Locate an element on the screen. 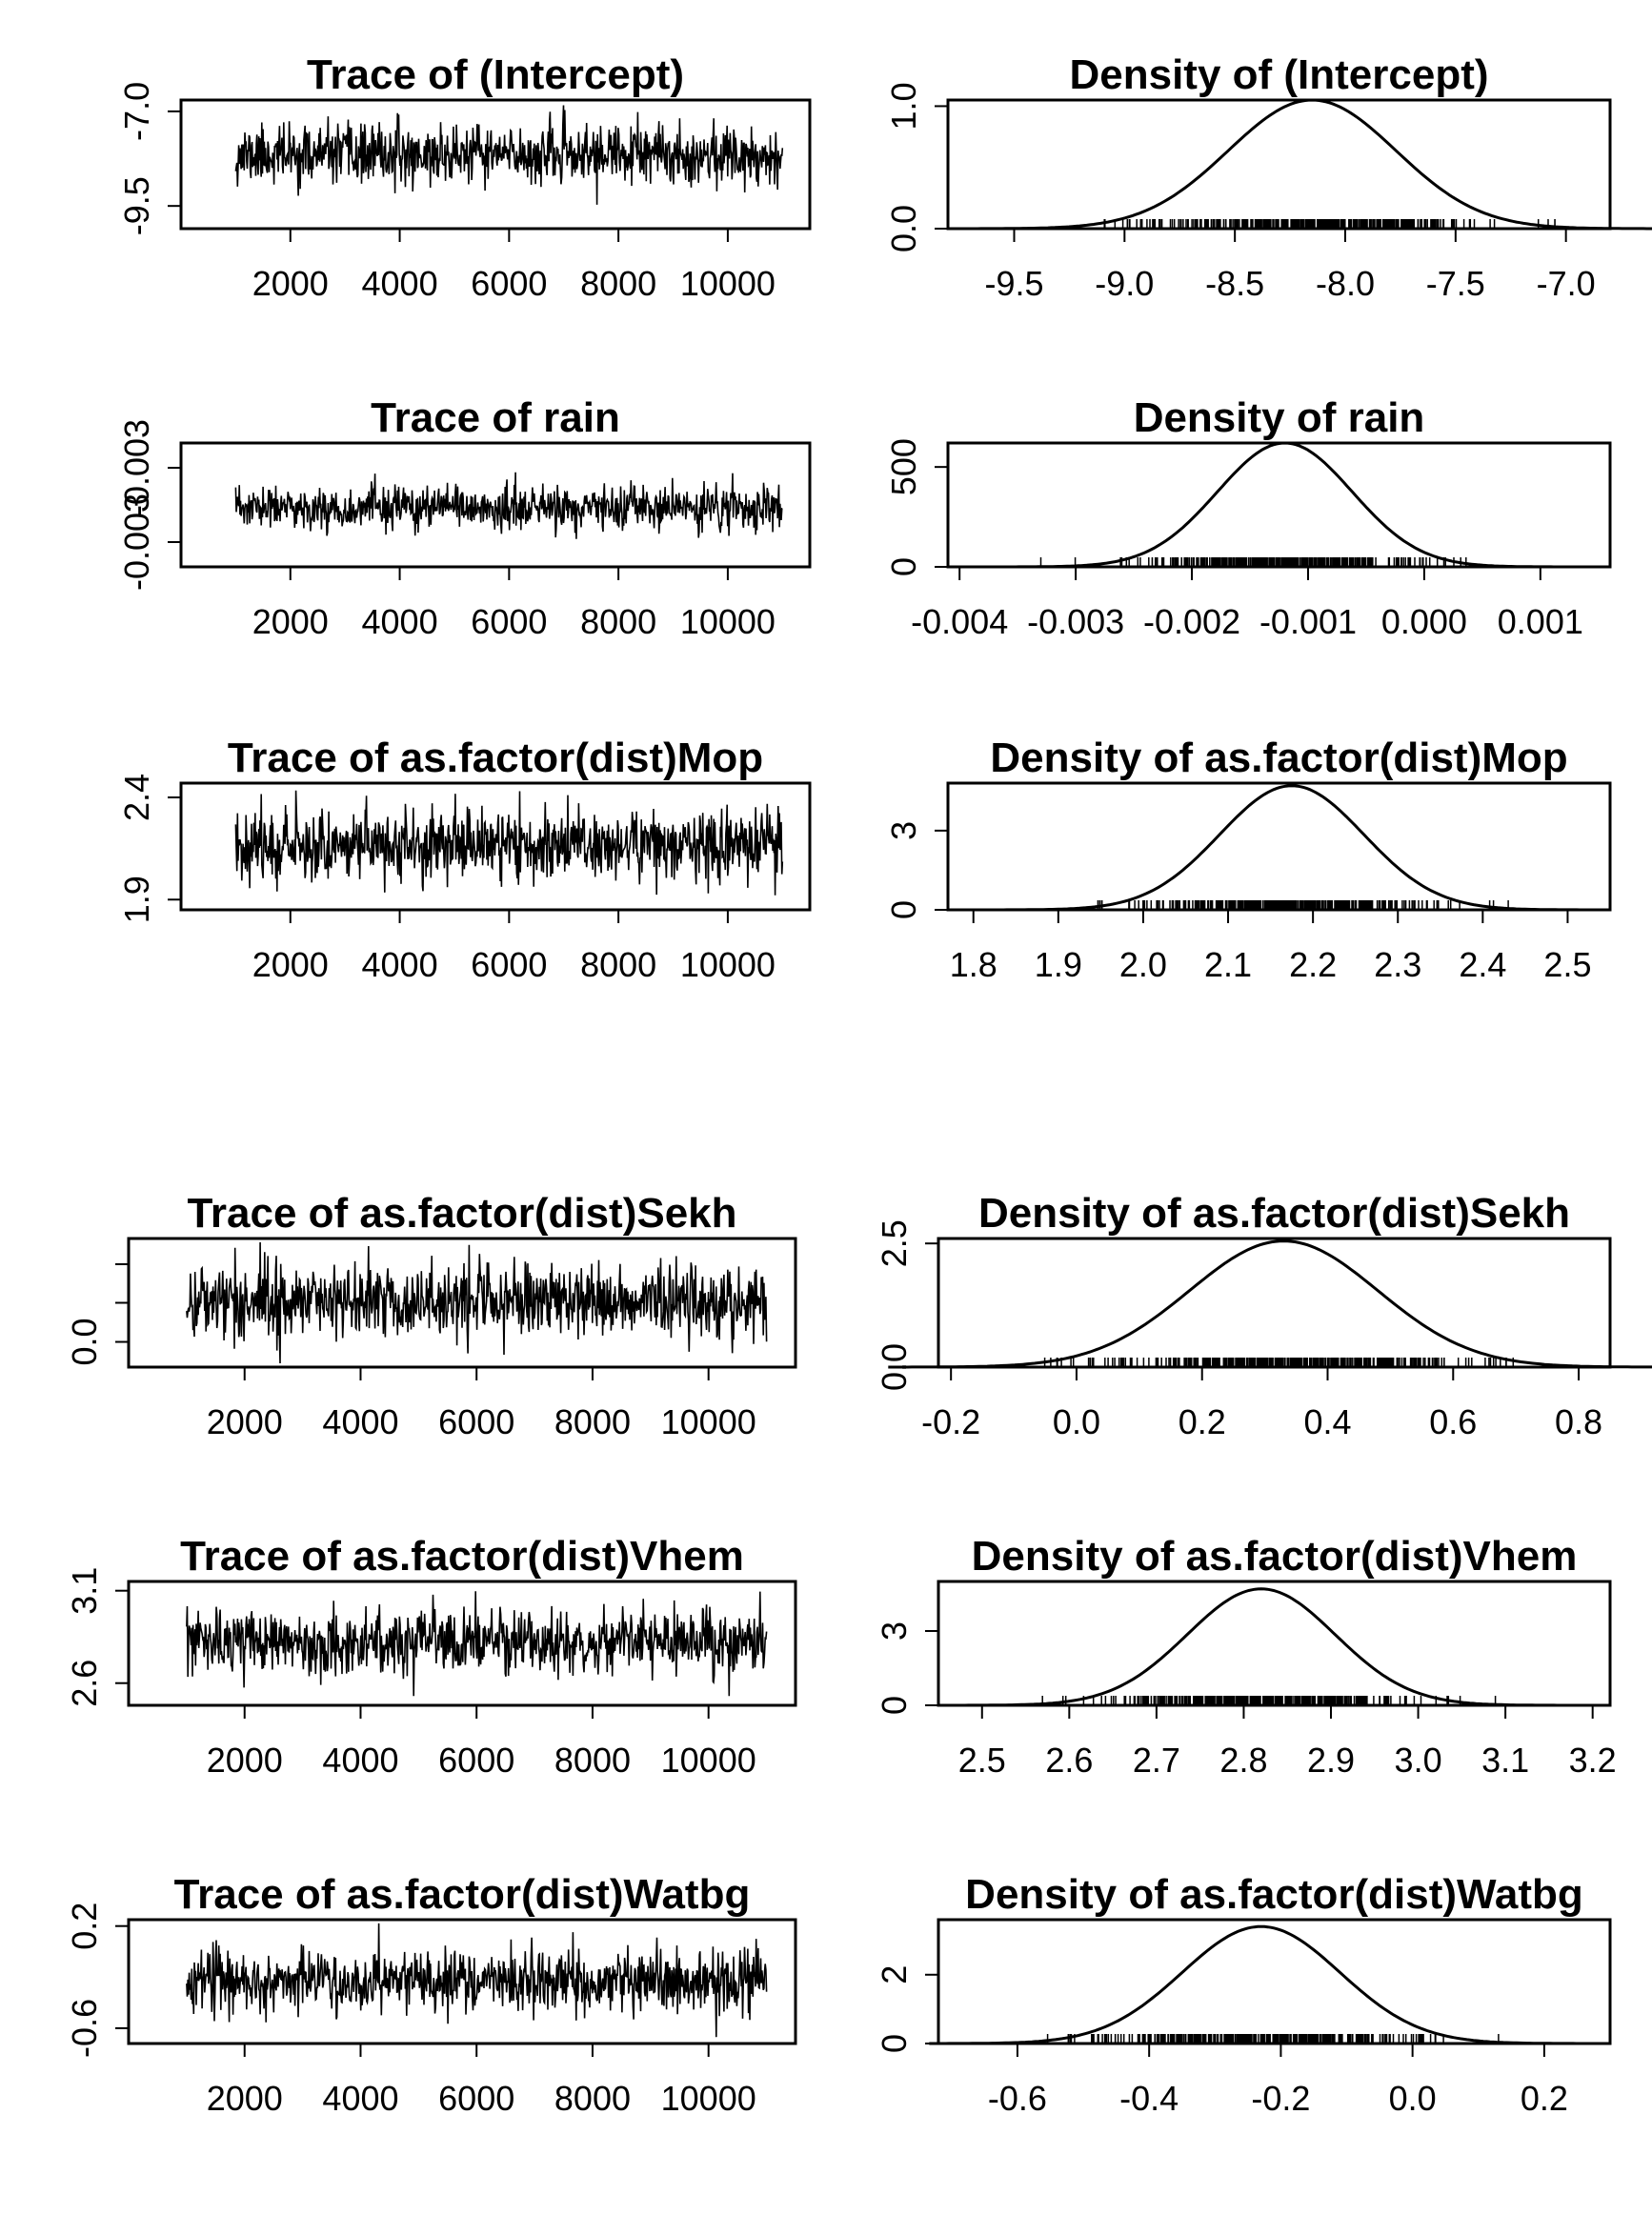 The image size is (1652, 2215). x-tick-label: 0.4 is located at coordinates (1327, 1421).